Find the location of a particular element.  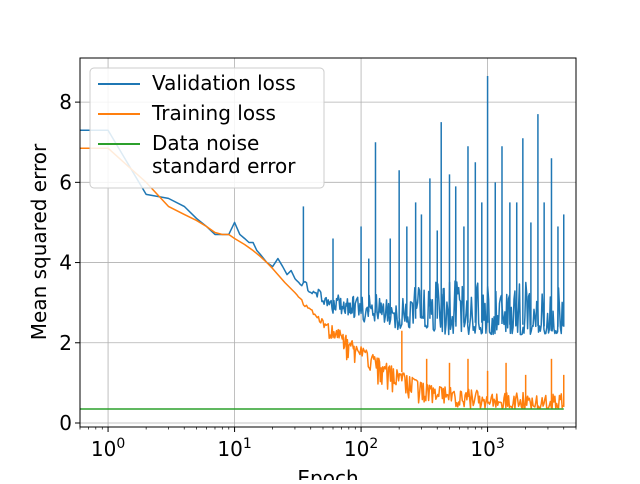

x-tick-label: 10³ is located at coordinates (487, 448).